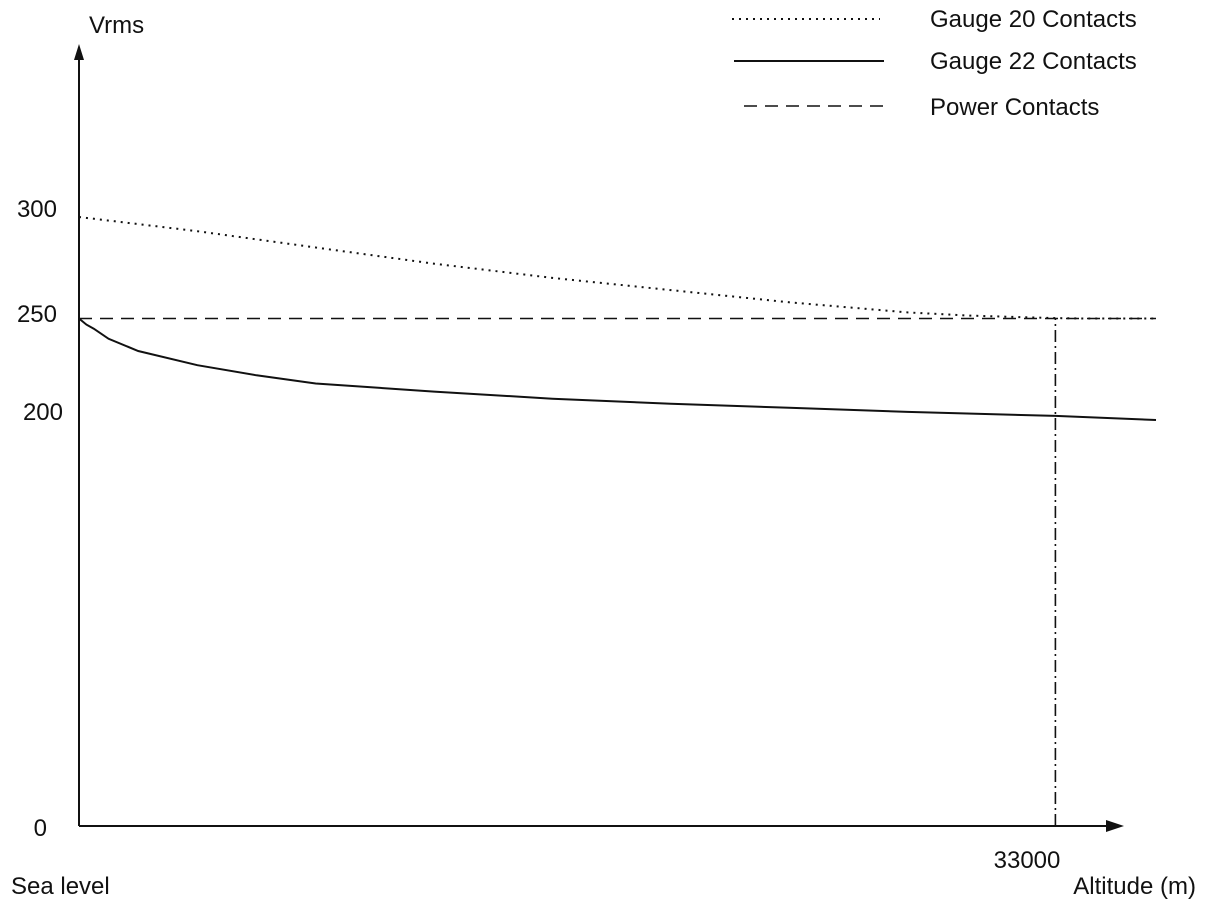 Image resolution: width=1214 pixels, height=909 pixels. Describe the element at coordinates (1033, 19) in the screenshot. I see `legend-label-gauge-20: Gauge 20 Contacts` at that location.